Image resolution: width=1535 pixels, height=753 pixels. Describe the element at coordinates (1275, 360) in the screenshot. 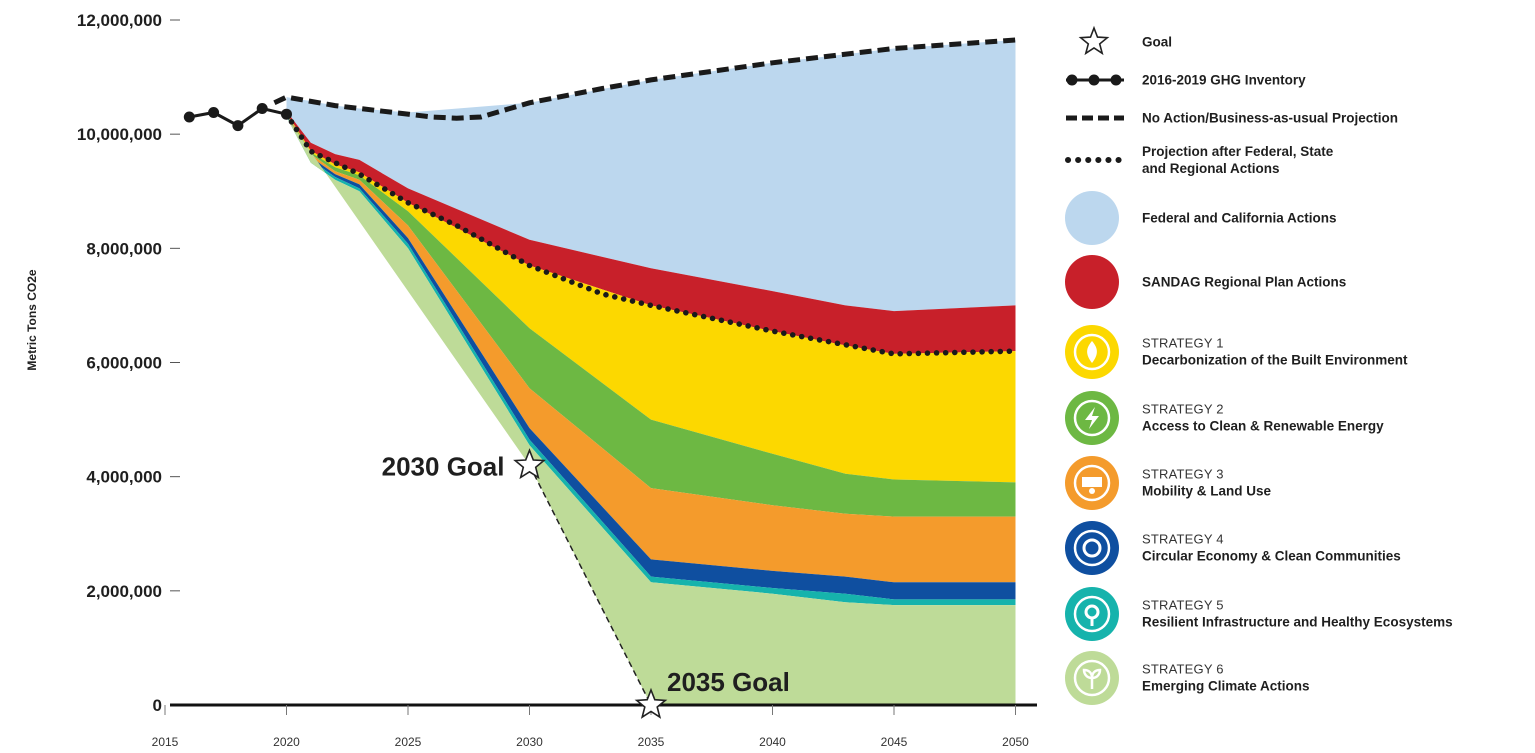

I see `legend-strategy-name: Decarbonization of the Built Environment` at that location.